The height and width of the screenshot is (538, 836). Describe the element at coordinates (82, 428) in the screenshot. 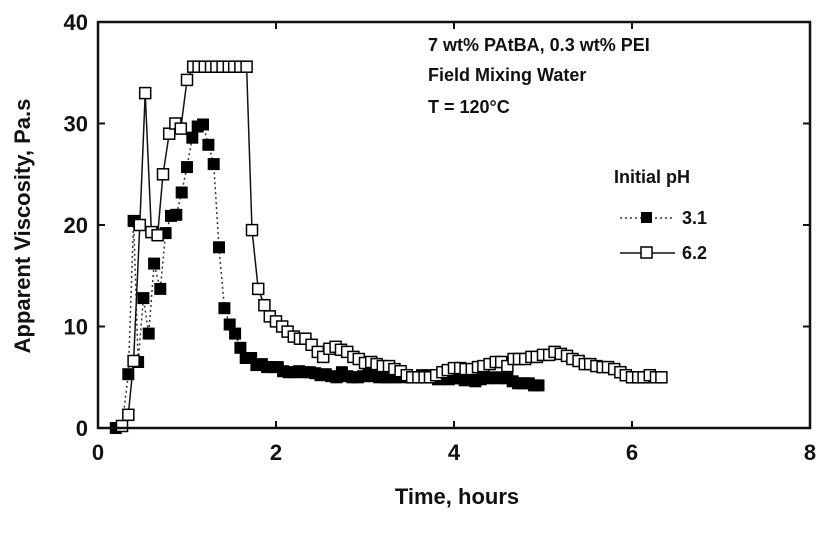

I see `y-tick-label: 0` at that location.